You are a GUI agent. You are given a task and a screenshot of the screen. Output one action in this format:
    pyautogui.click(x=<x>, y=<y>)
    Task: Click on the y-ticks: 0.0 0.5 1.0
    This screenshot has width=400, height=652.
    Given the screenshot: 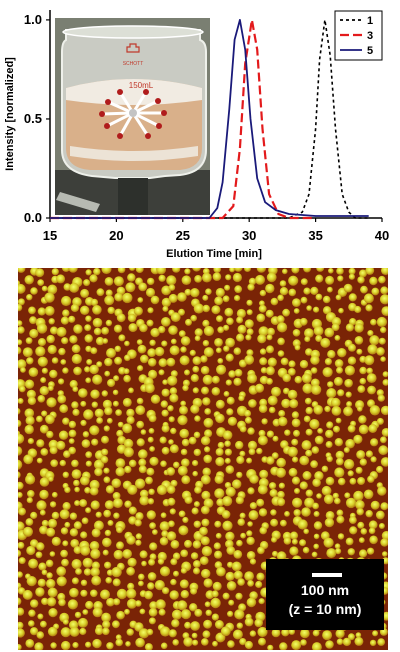 What is the action you would take?
    pyautogui.click(x=37, y=118)
    